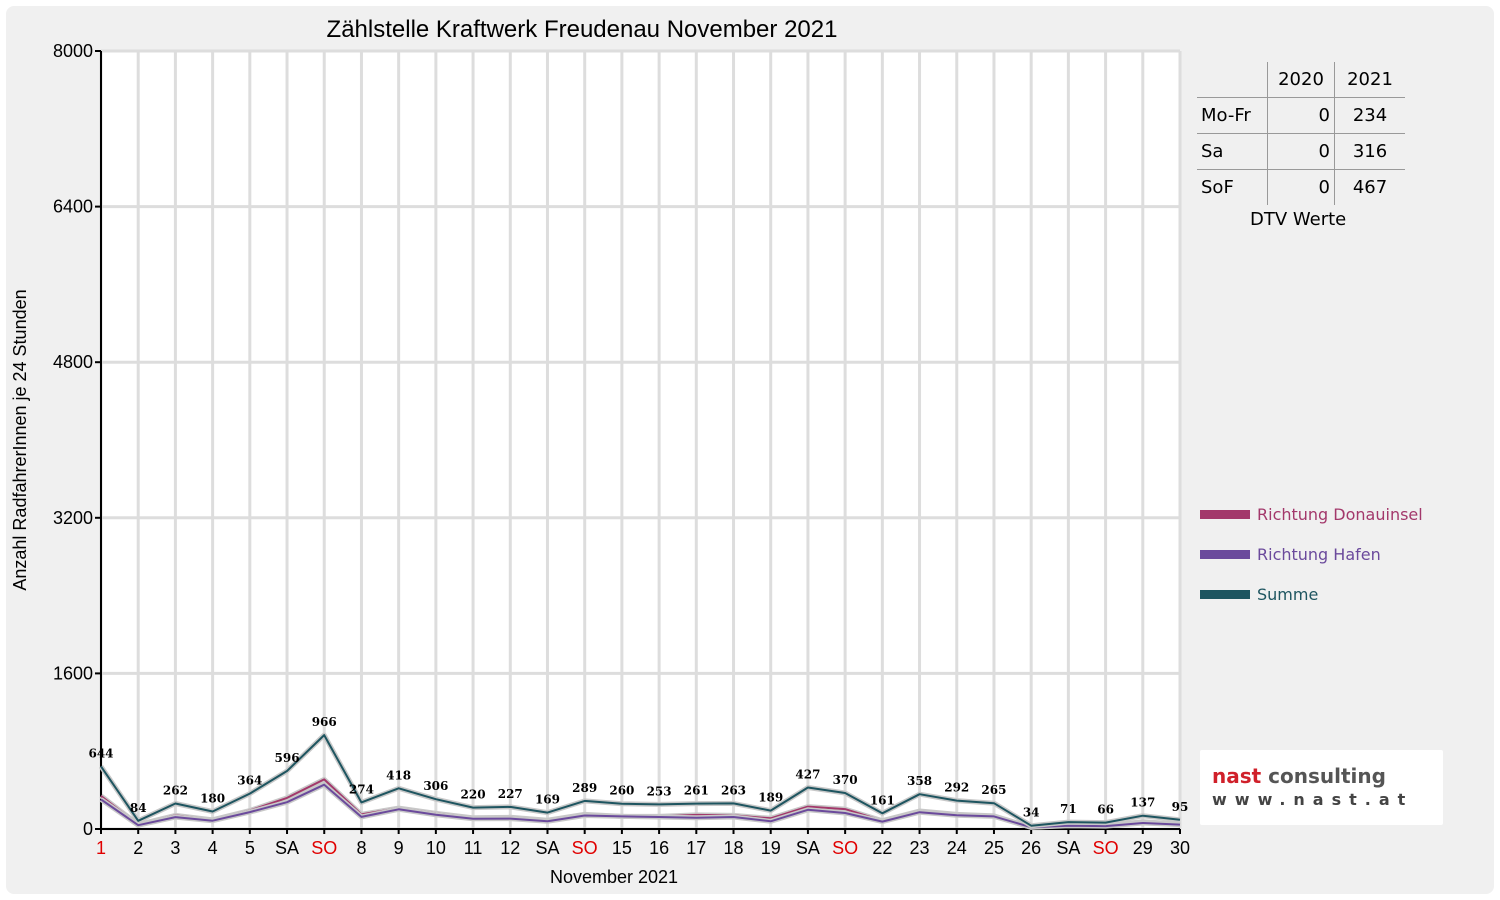 The image size is (1500, 900). Describe the element at coordinates (73, 207) in the screenshot. I see `y-tick-label: 6400` at that location.